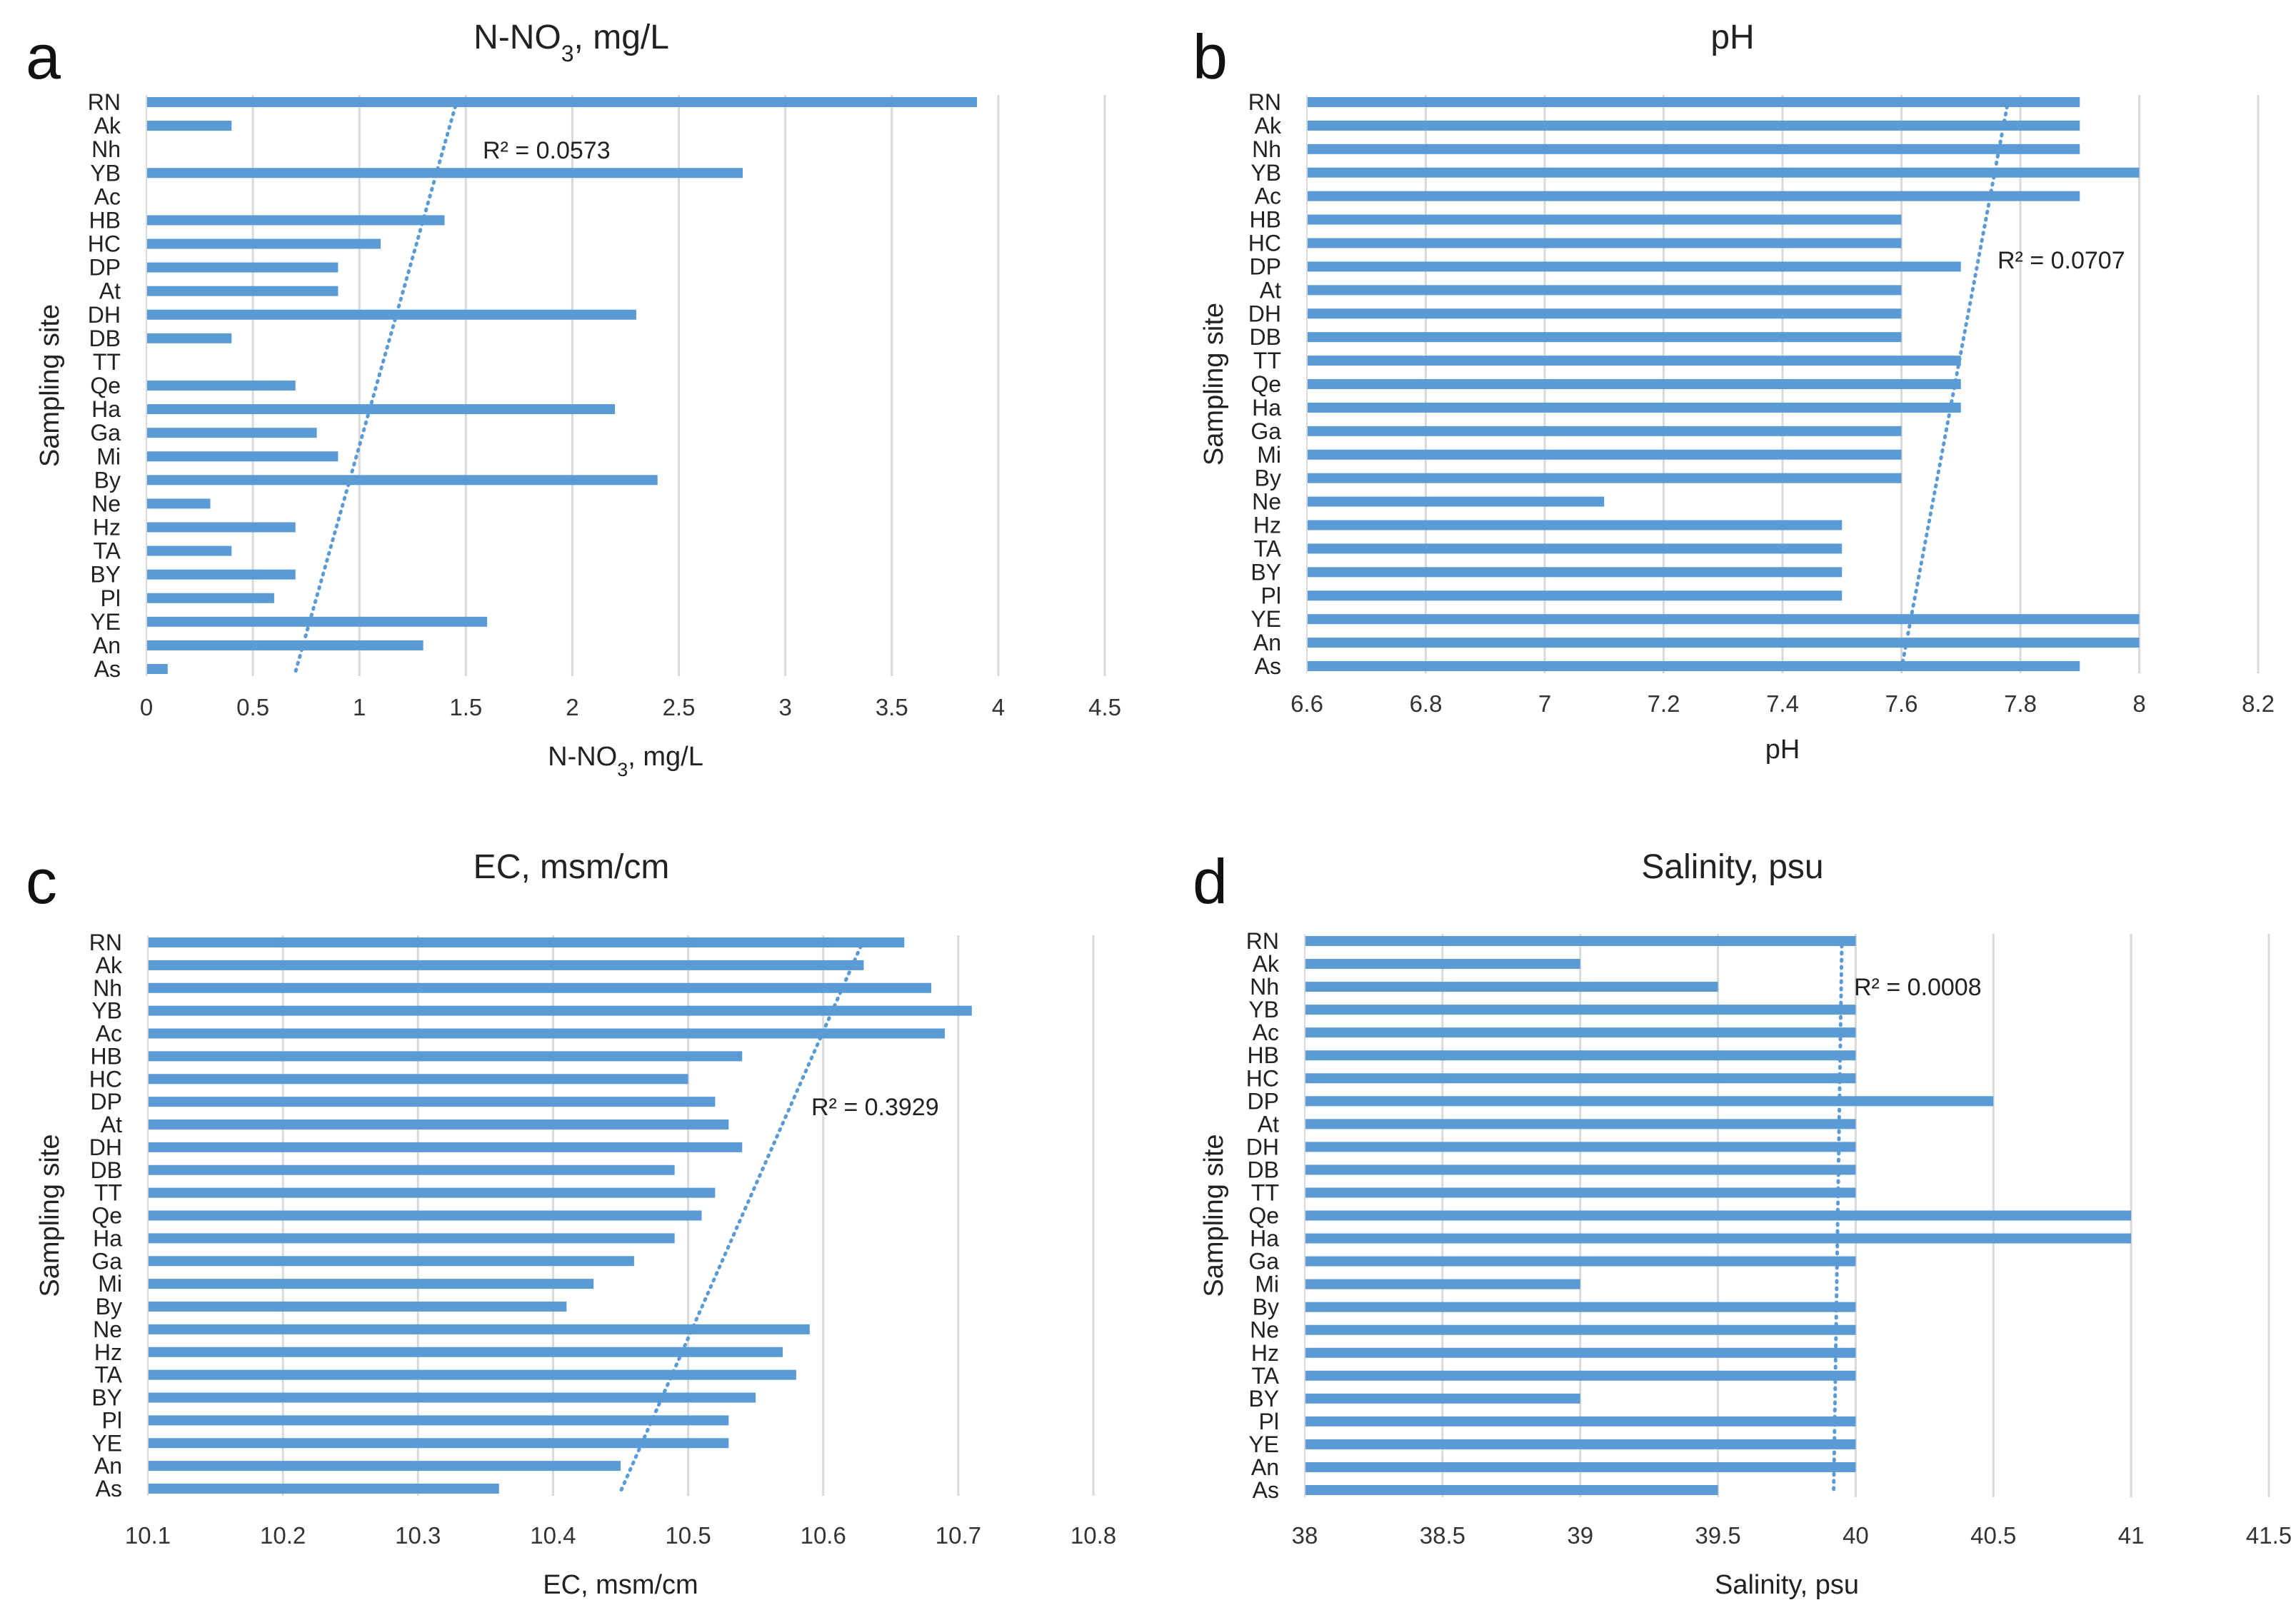  What do you see at coordinates (444, 173) in the screenshot?
I see `bar-YB` at bounding box center [444, 173].